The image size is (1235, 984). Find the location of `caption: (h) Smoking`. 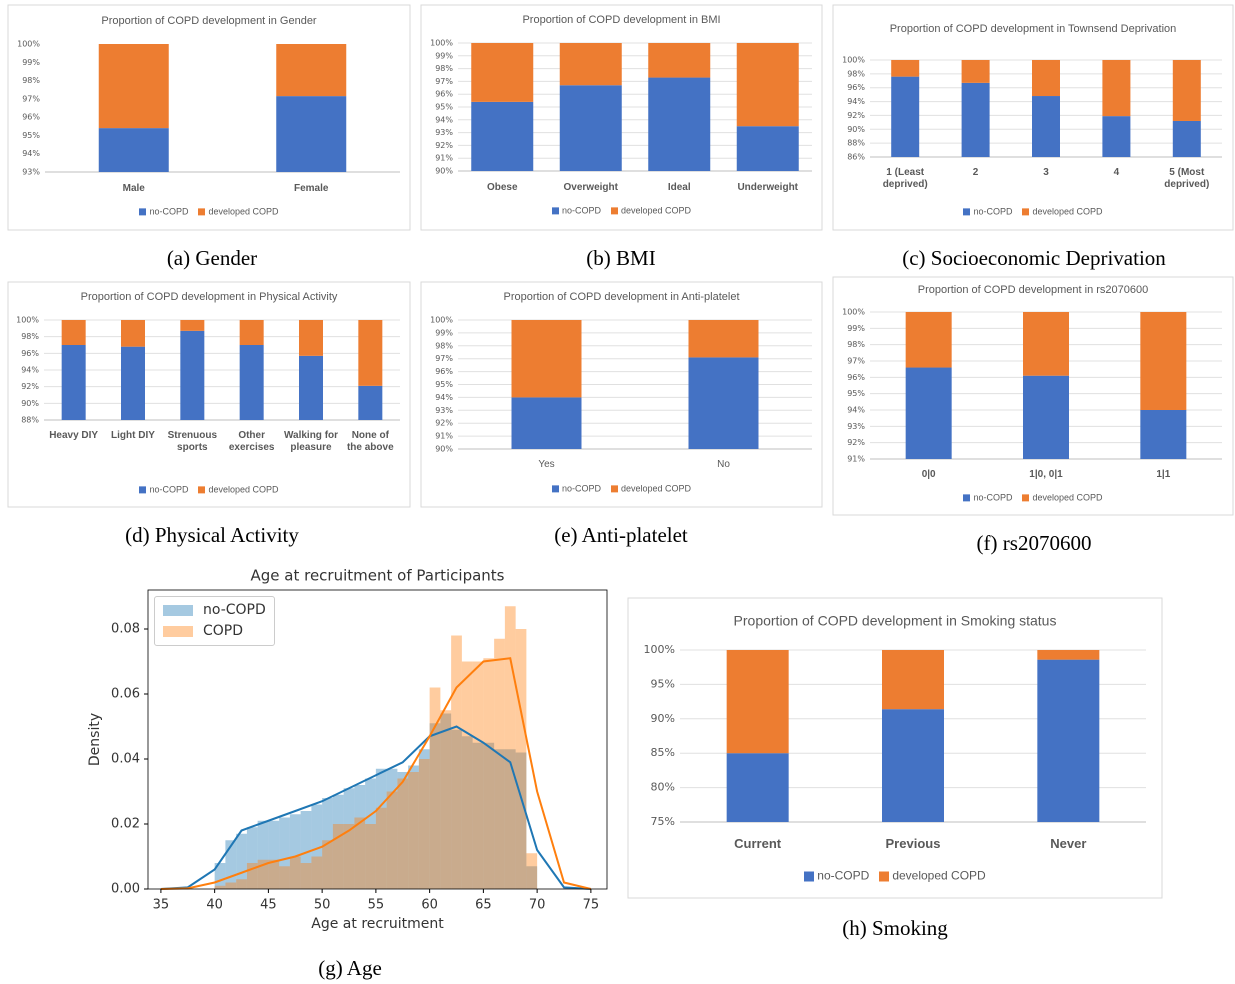

caption: (h) Smoking is located at coordinates (895, 927).